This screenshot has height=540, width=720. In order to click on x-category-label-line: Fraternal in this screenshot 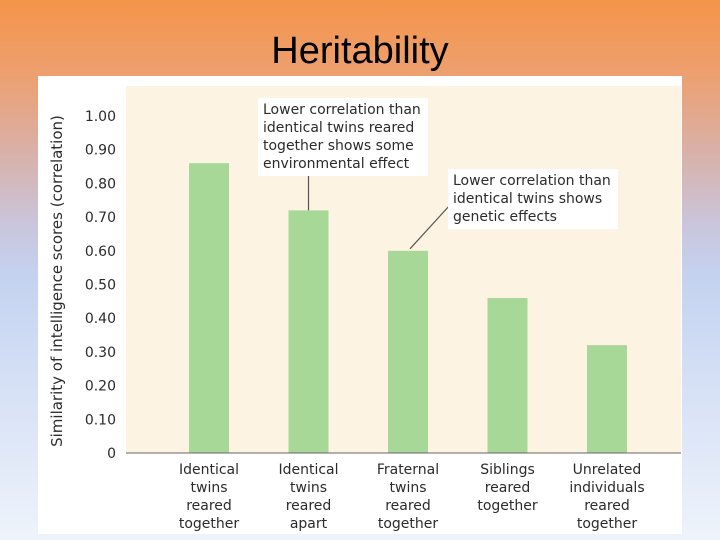, I will do `click(408, 470)`.